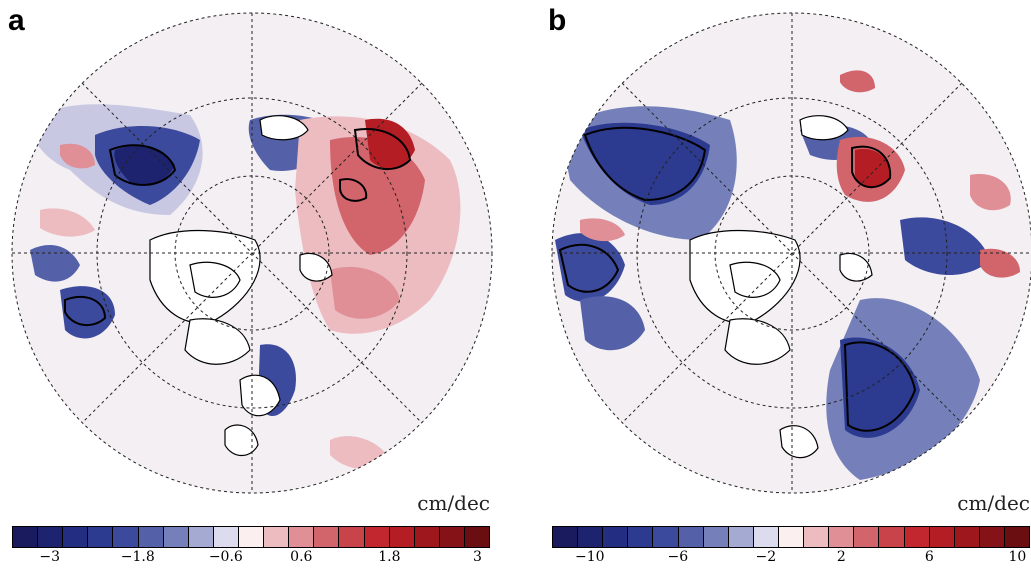 Image resolution: width=1031 pixels, height=570 pixels. What do you see at coordinates (678, 557) in the screenshot?
I see `colorbar-tick-label: −6` at bounding box center [678, 557].